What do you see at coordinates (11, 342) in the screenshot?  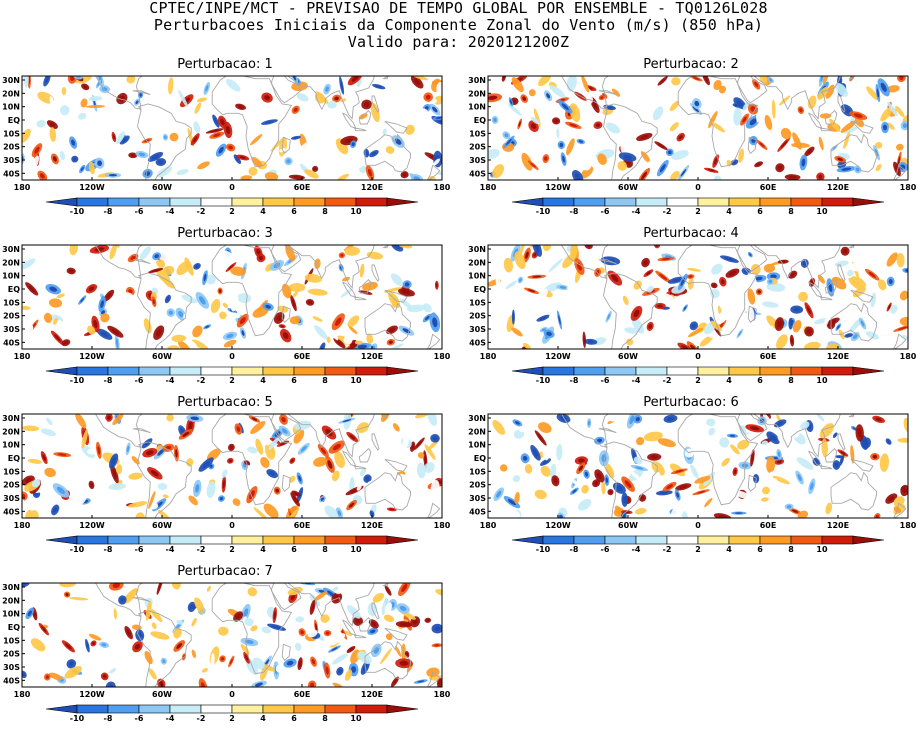 I see `latitude-label: 40S` at bounding box center [11, 342].